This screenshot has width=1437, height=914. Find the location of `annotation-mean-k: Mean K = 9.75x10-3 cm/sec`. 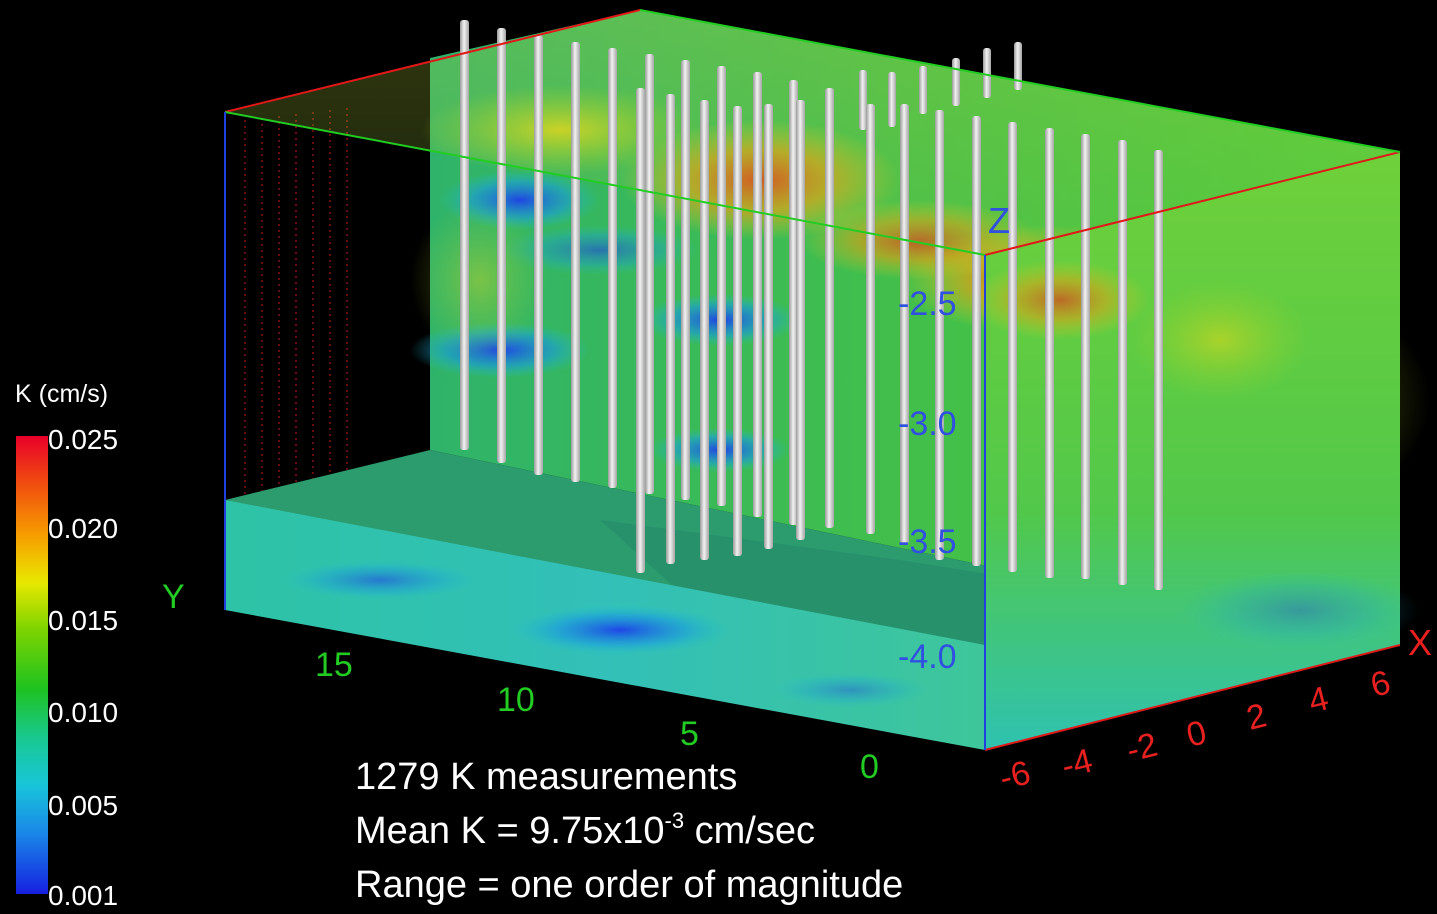

annotation-mean-k: Mean K = 9.75x10-3 cm/sec is located at coordinates (585, 831).